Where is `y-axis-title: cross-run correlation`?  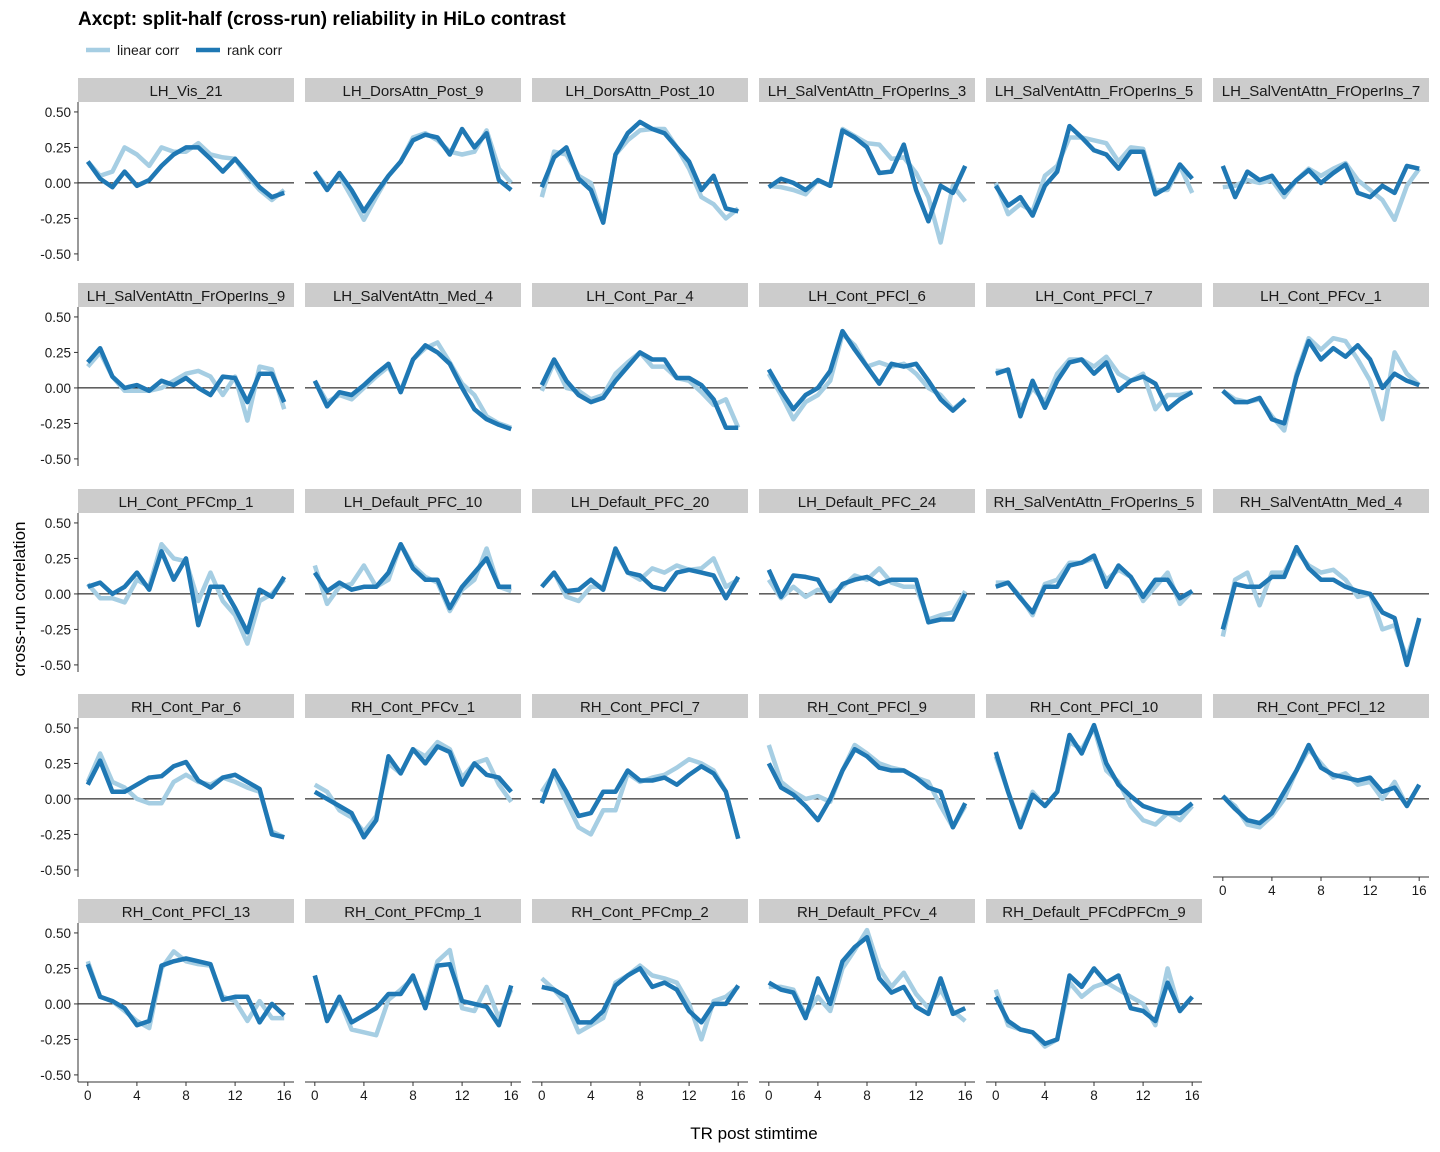 y-axis-title: cross-run correlation is located at coordinates (19, 599).